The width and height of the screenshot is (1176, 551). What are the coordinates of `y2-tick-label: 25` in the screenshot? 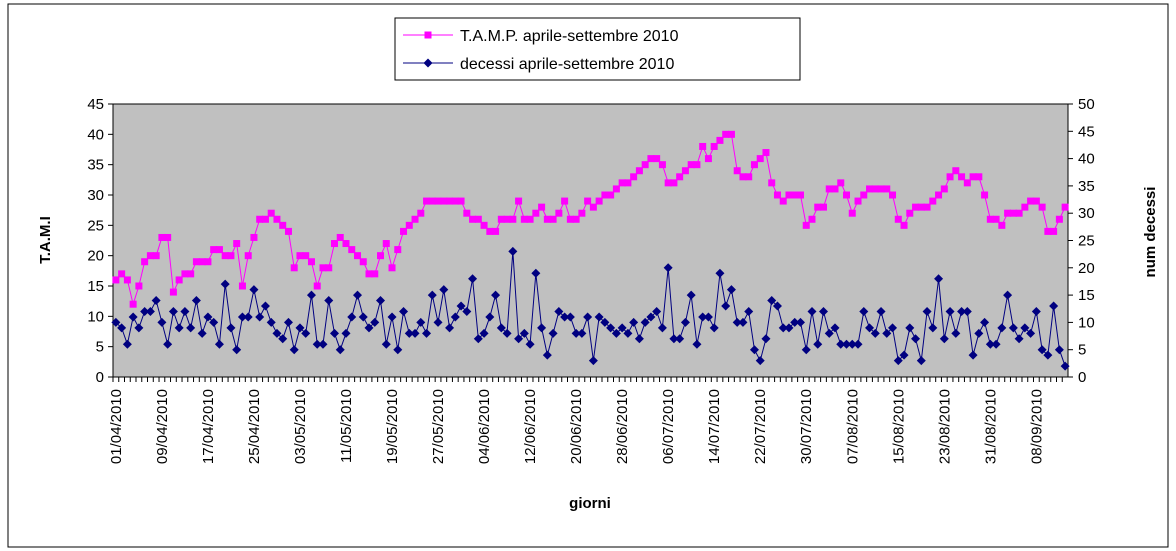 It's located at (1086, 241).